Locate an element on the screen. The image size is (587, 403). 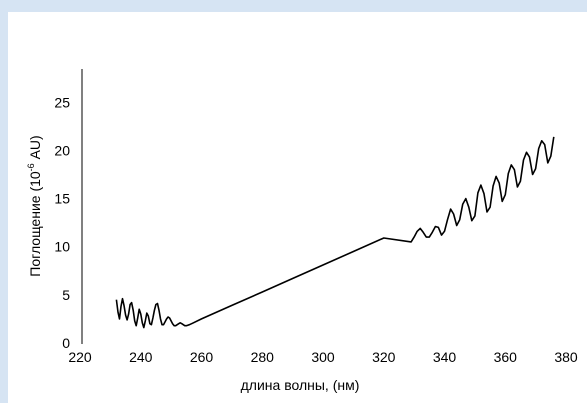
y-tick-label-20: 20 is located at coordinates (62, 150).